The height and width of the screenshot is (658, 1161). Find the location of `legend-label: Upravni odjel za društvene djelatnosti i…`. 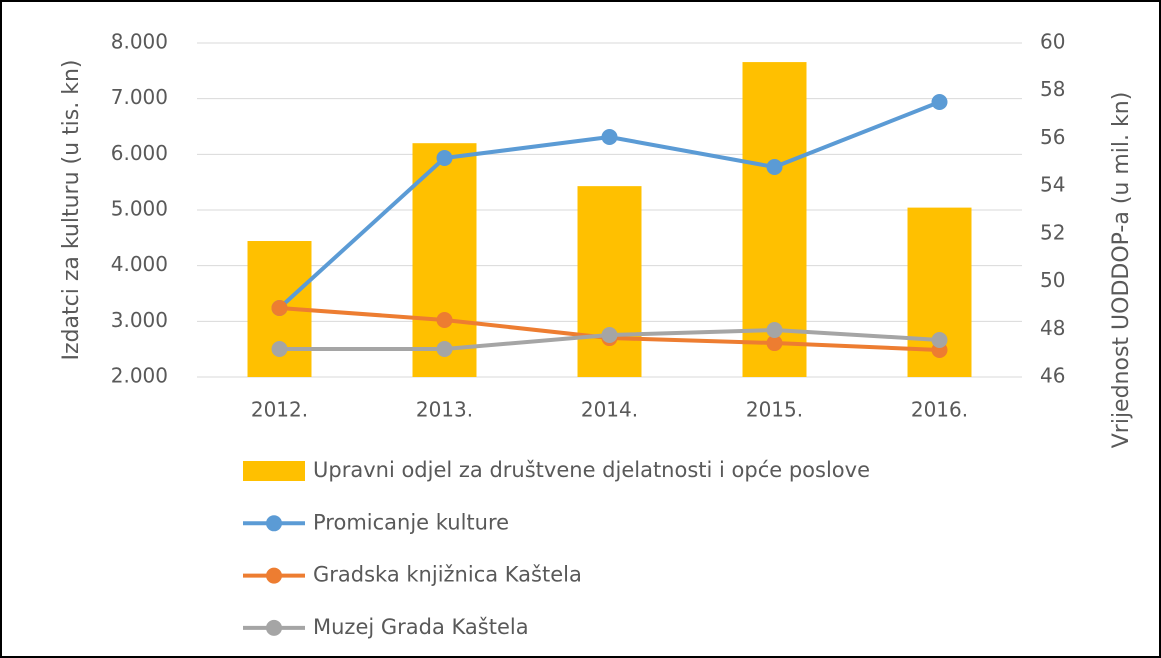

legend-label: Upravni odjel za društvene djelatnosti i… is located at coordinates (591, 470).